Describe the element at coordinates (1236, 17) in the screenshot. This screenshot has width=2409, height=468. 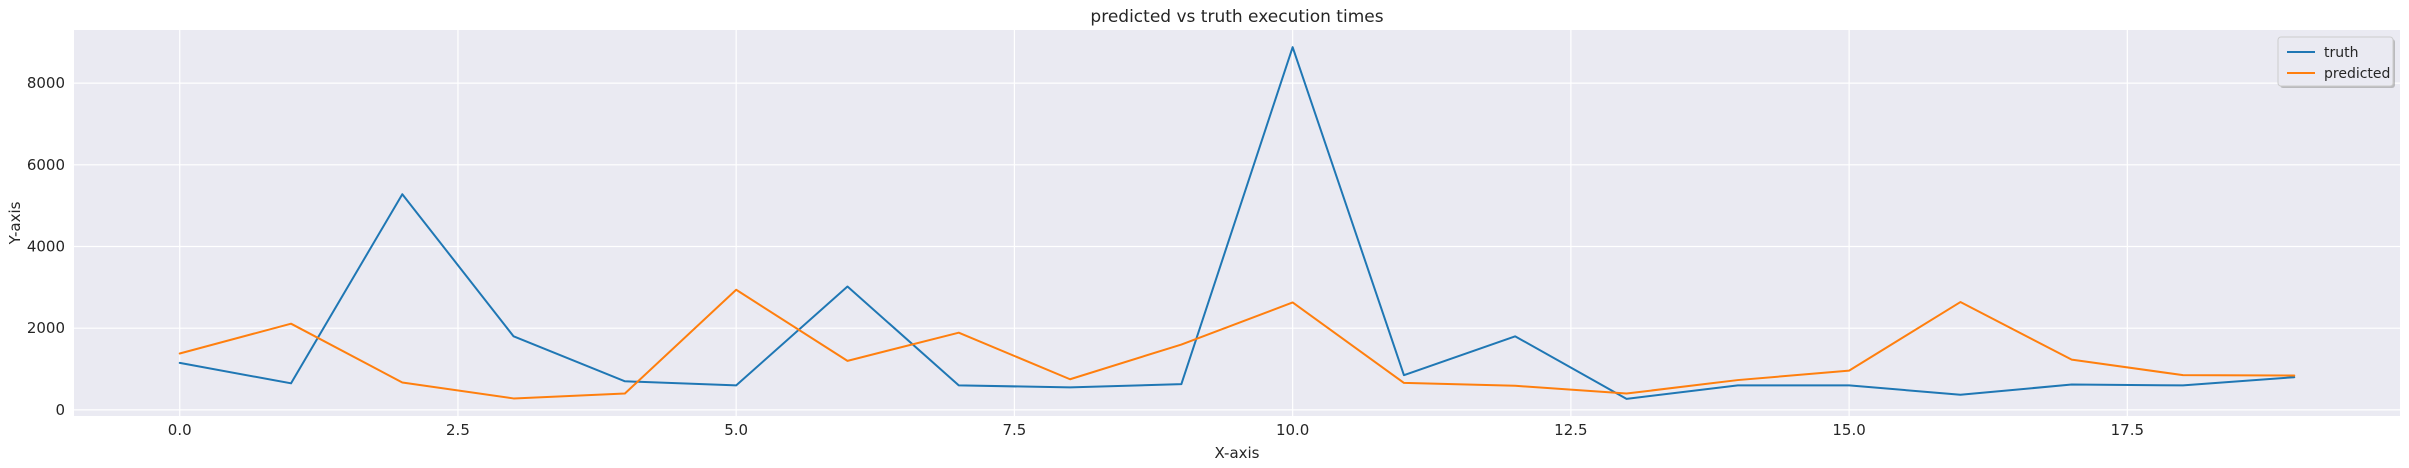
I see `chart-title: predicted vs truth execution times` at that location.